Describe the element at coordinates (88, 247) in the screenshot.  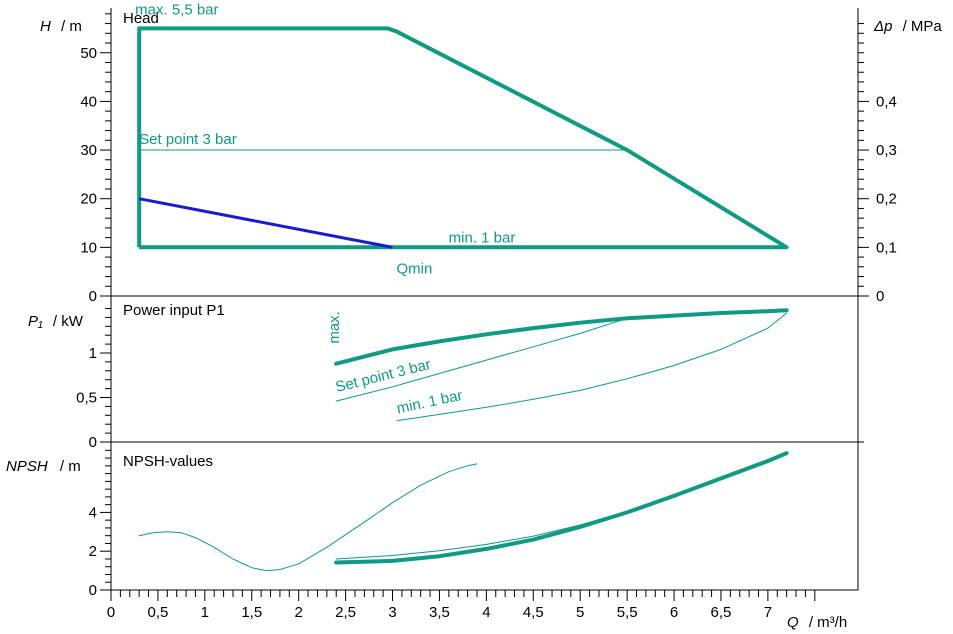
I see `y-tick-label: 10` at that location.